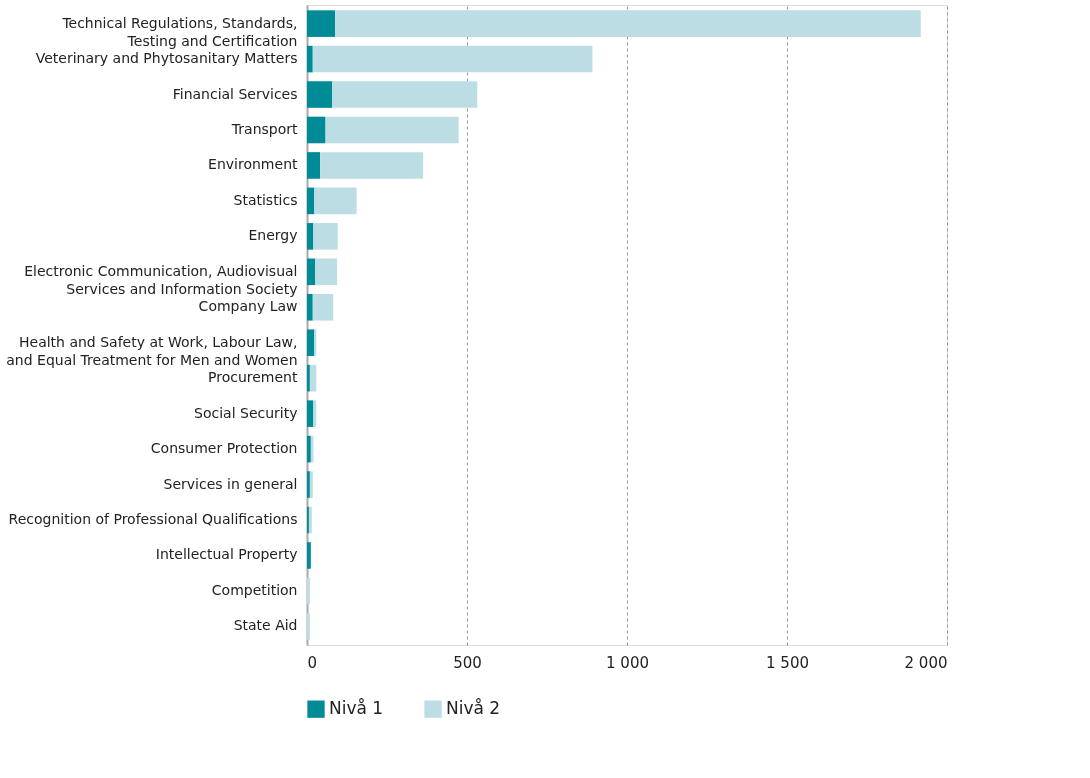 The image size is (1090, 778). What do you see at coordinates (265, 625) in the screenshot?
I see `y-tick-label: State Aid` at bounding box center [265, 625].